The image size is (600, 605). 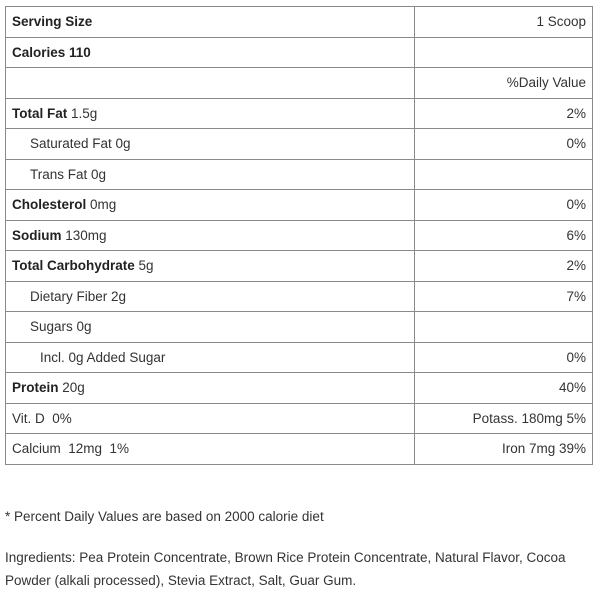 What do you see at coordinates (84, 113) in the screenshot?
I see `nutrient-amount: 1.5g` at bounding box center [84, 113].